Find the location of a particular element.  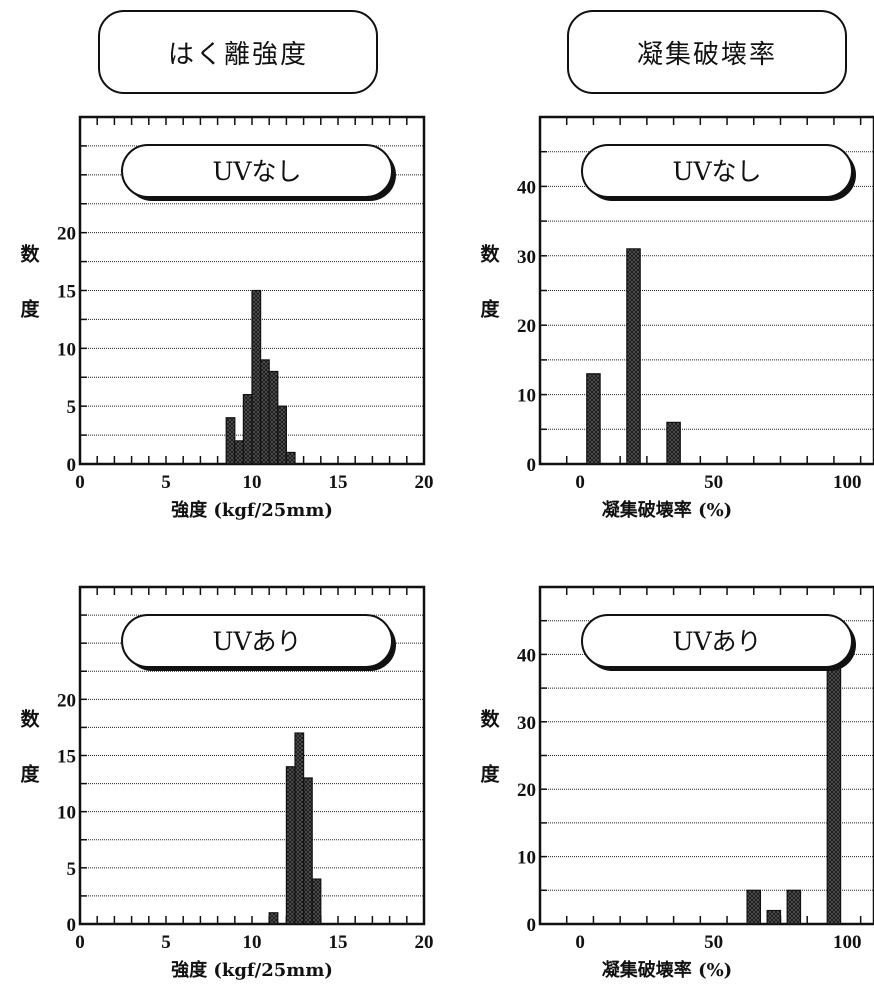

uv-none-failure-xtick-label: 100 is located at coordinates (847, 482).